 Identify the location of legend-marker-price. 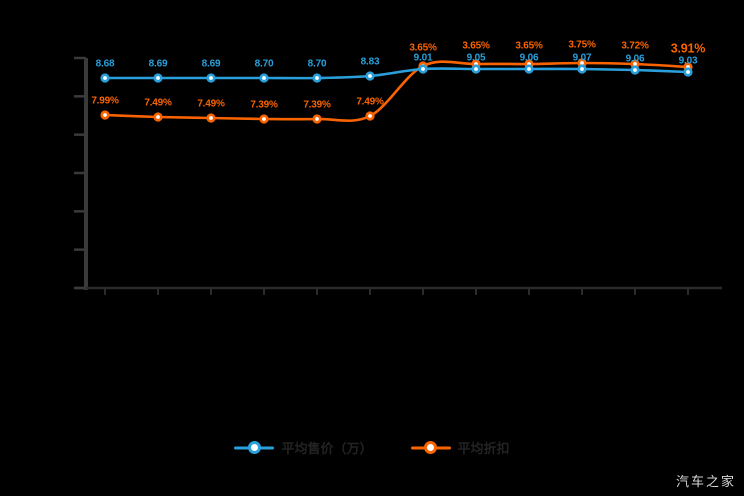
(254, 448).